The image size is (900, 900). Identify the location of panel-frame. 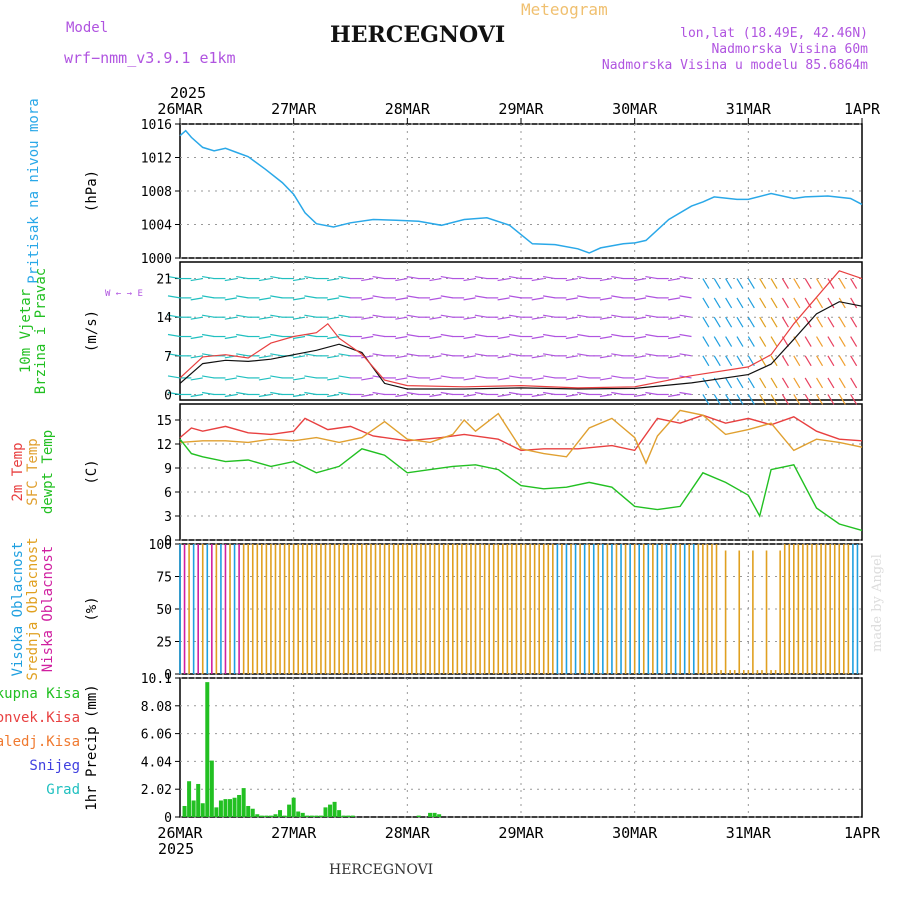
(521, 331).